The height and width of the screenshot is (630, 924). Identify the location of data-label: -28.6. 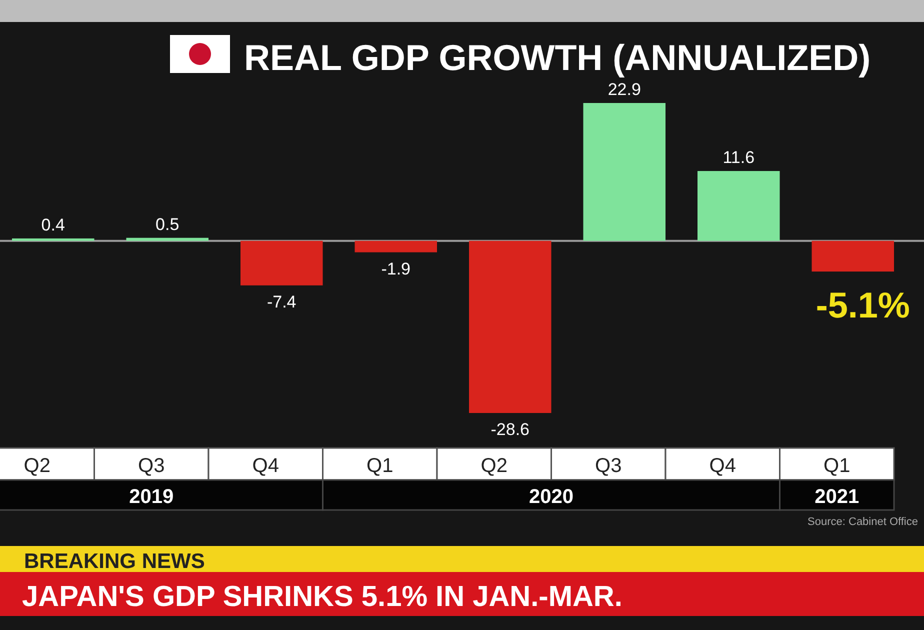
(510, 429).